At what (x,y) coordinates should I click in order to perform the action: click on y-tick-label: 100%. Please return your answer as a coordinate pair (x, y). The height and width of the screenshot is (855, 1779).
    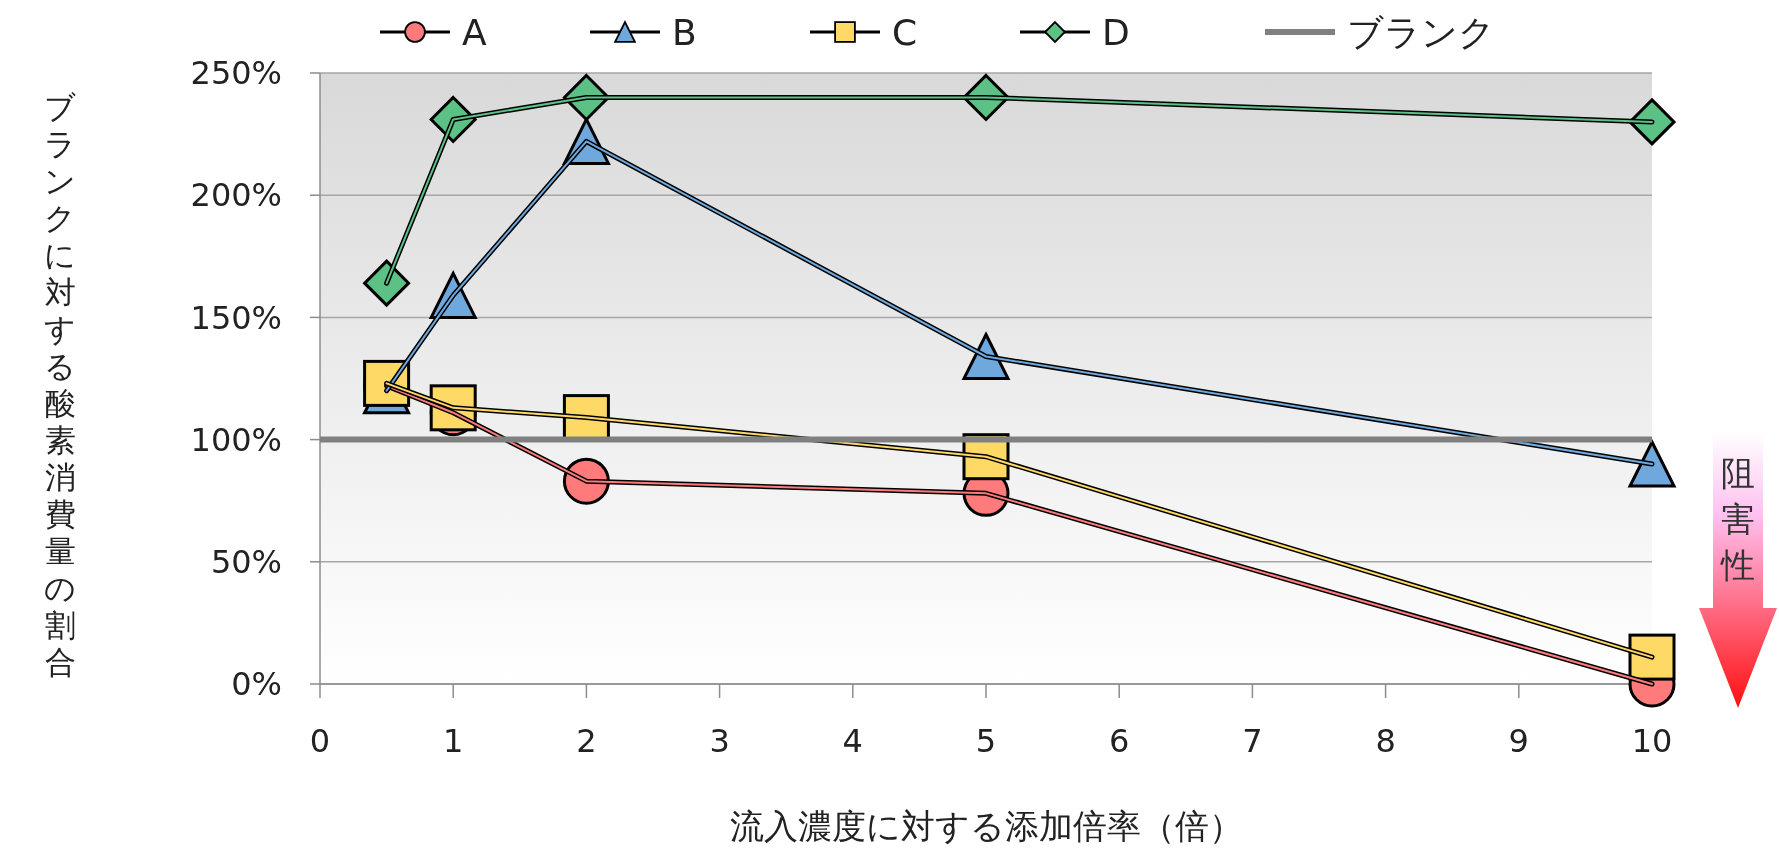
    Looking at the image, I should click on (236, 439).